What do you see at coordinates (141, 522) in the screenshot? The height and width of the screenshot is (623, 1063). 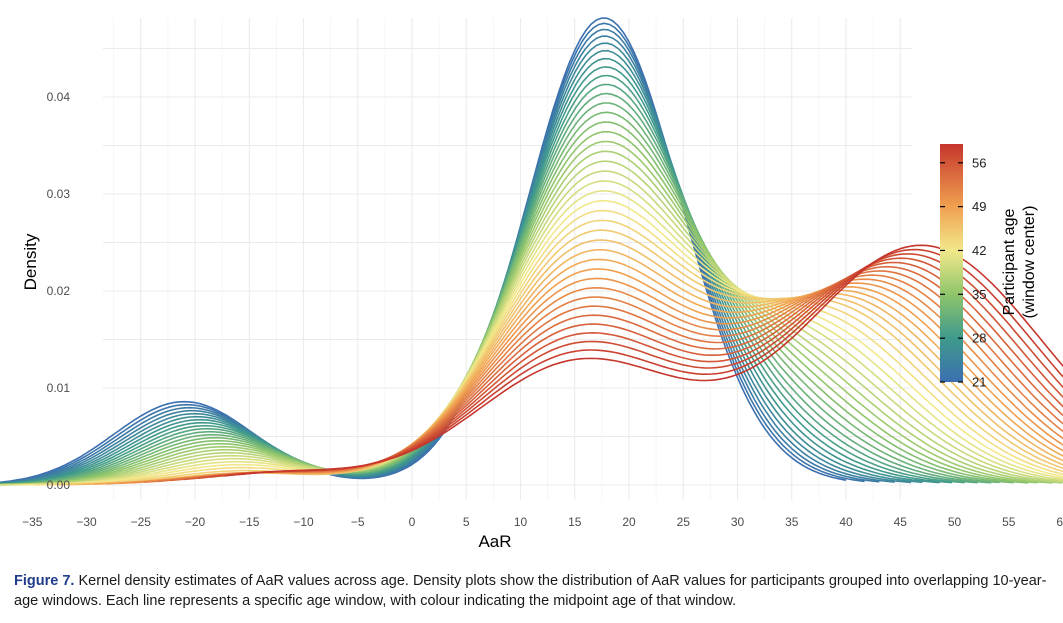 I see `x-tick-label: −25` at bounding box center [141, 522].